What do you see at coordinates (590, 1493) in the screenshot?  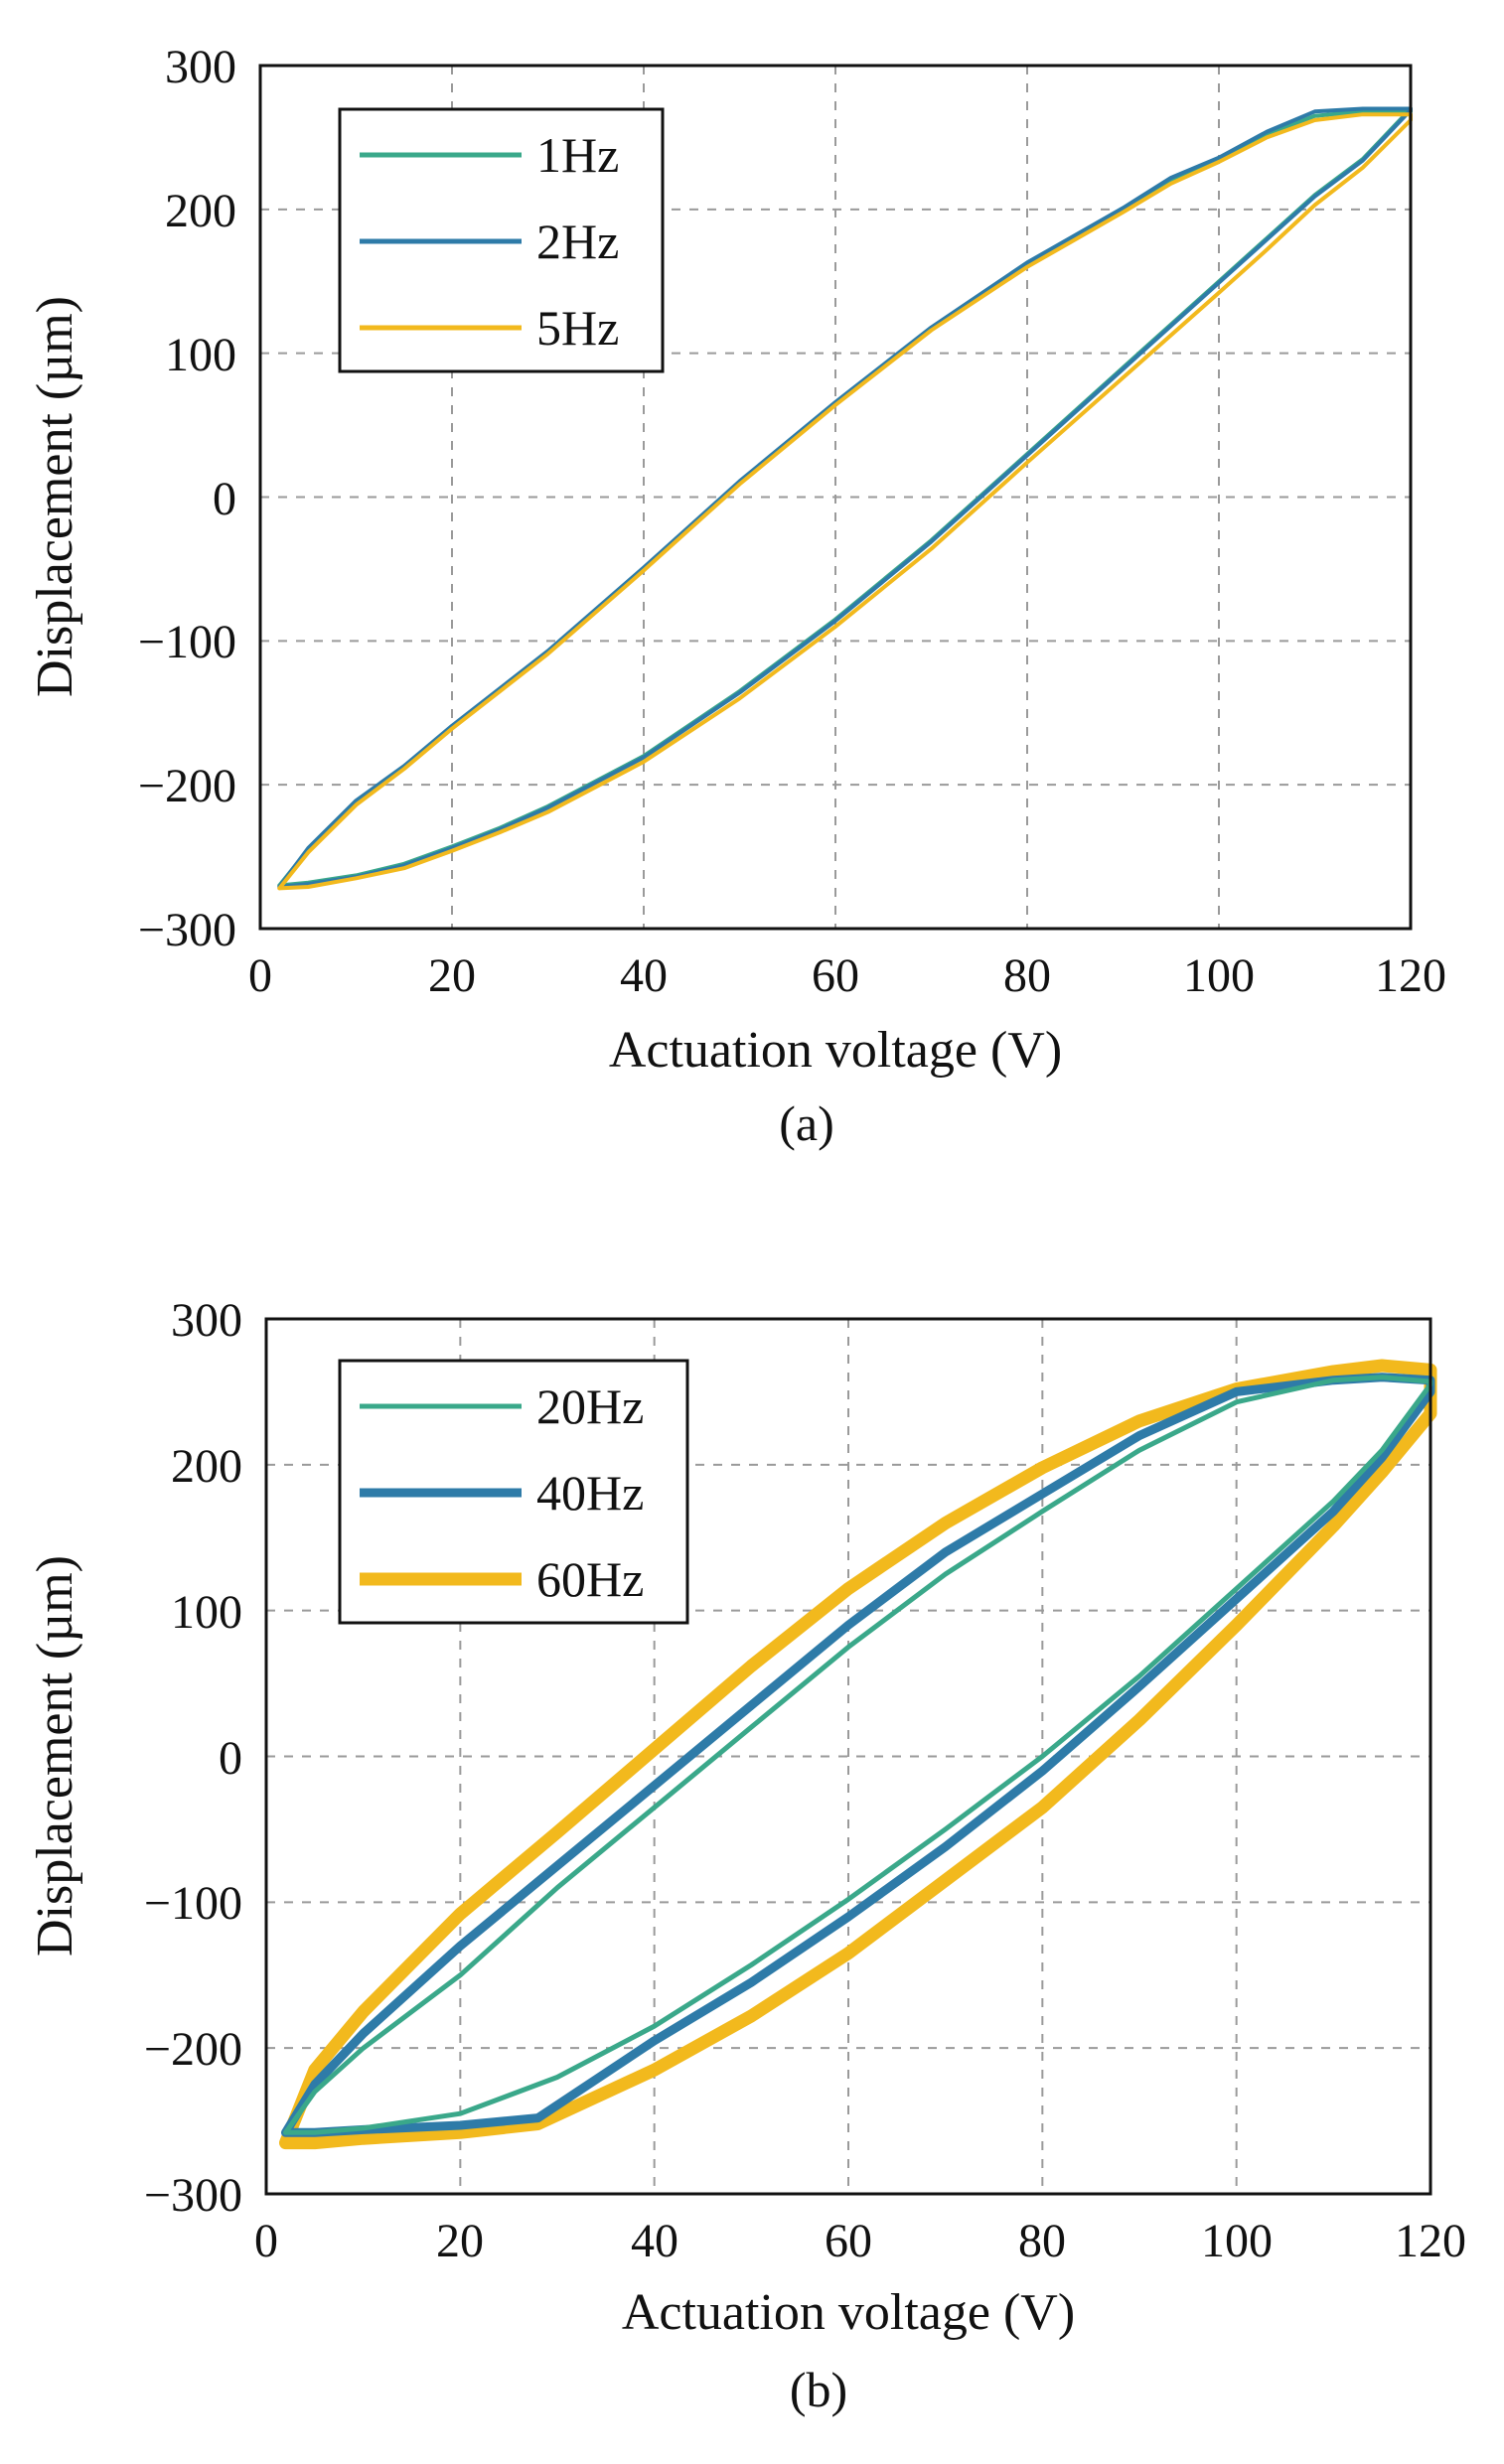 I see `legend-label: 40Hz` at bounding box center [590, 1493].